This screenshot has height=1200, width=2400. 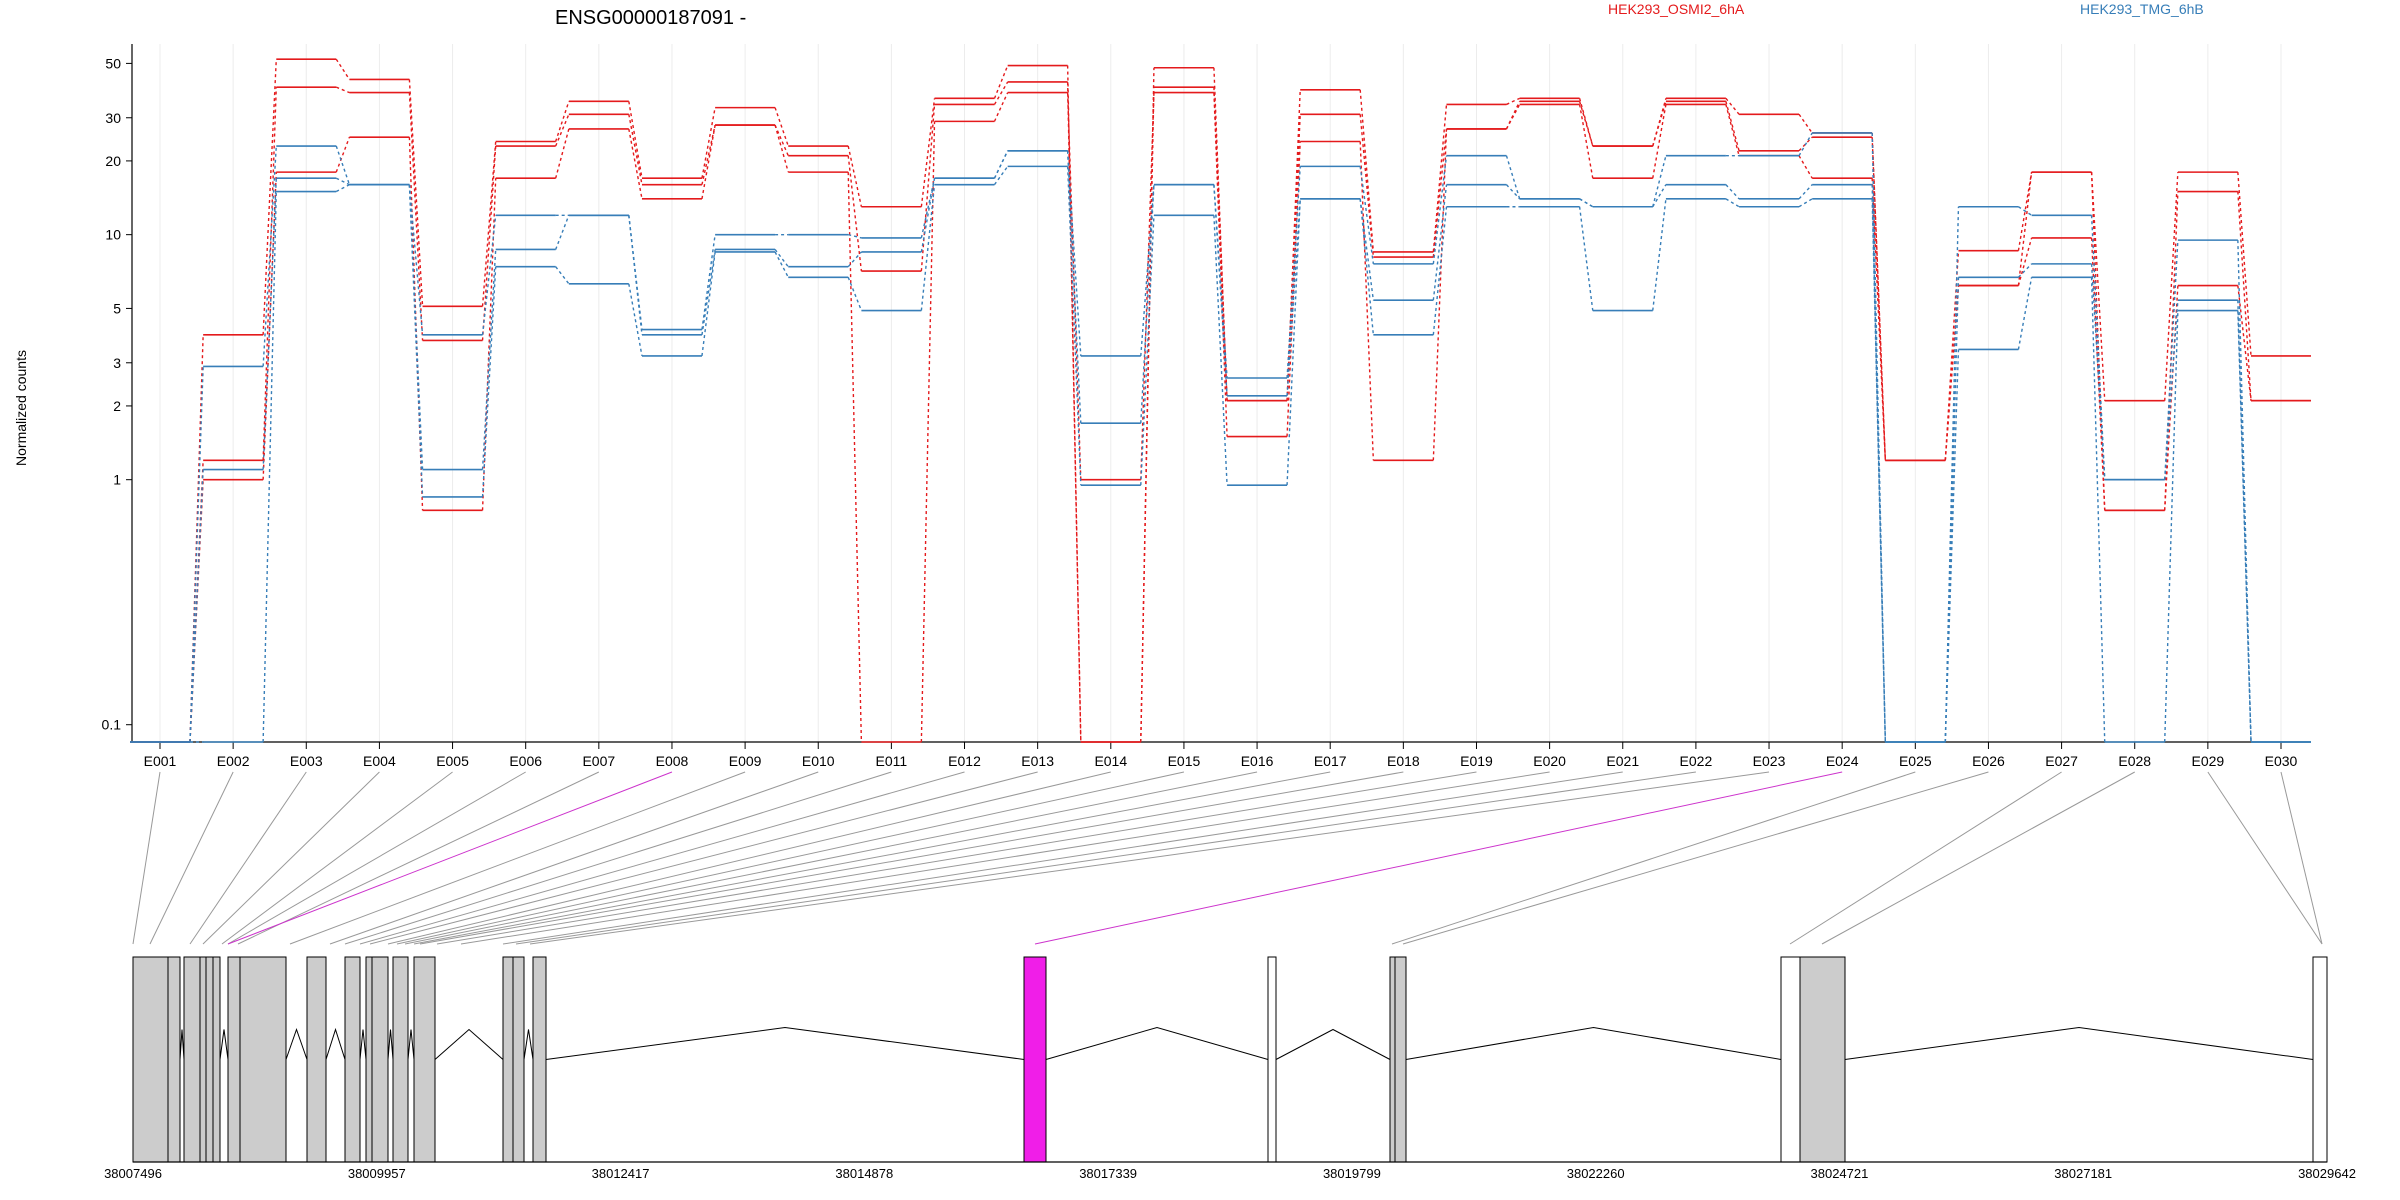 I want to click on x-tick-label: E009, so click(x=745, y=761).